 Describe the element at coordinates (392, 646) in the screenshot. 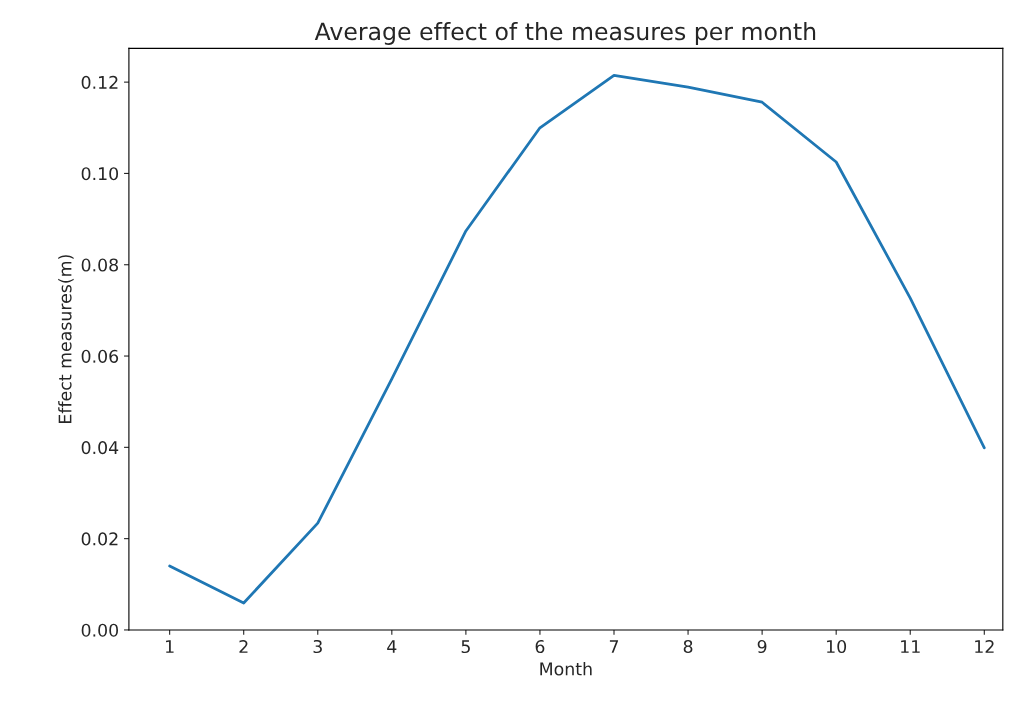

I see `x-tick-label: 4` at that location.